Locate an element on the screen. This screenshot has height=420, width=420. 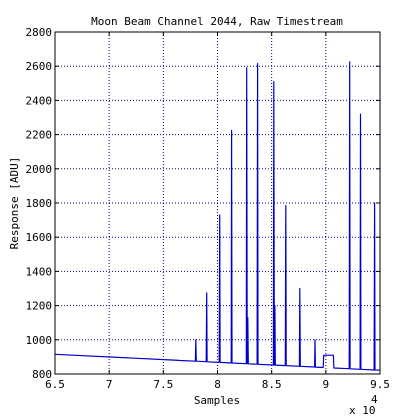
y-tick-label: 1600 is located at coordinates (39, 237).